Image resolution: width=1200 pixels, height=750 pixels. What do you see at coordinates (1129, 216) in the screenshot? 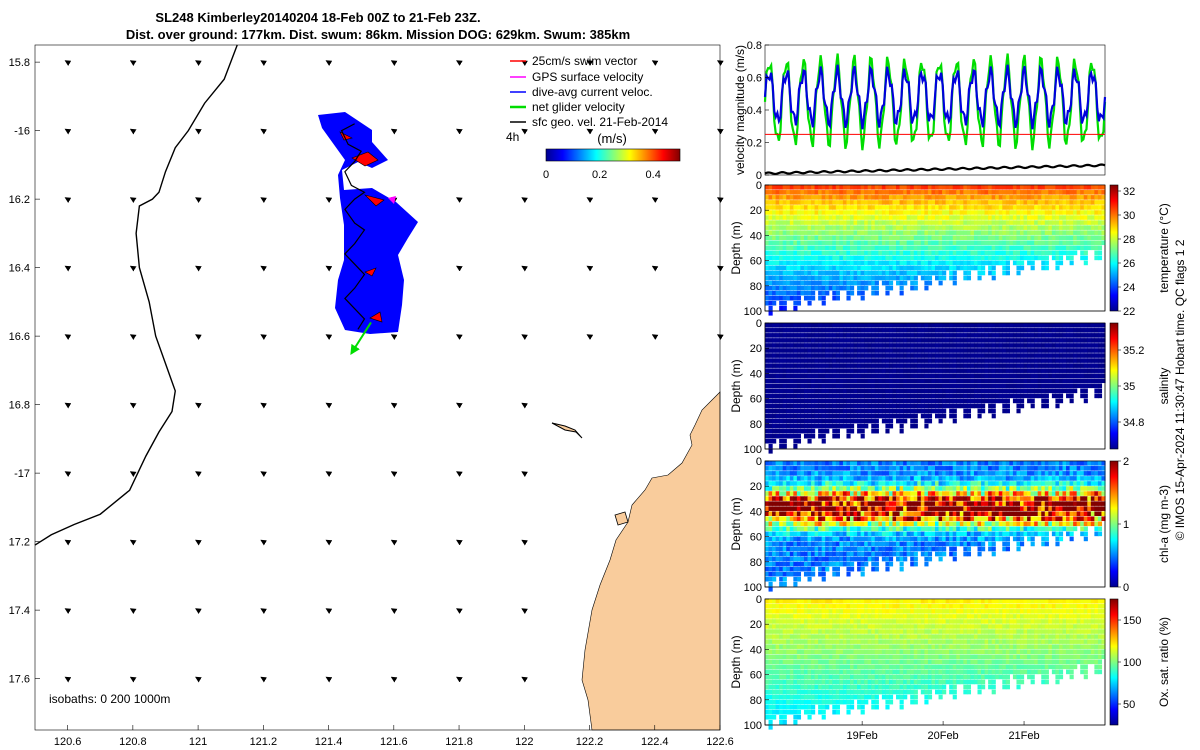
I see `colorbar-tick-label: 30` at bounding box center [1129, 216].